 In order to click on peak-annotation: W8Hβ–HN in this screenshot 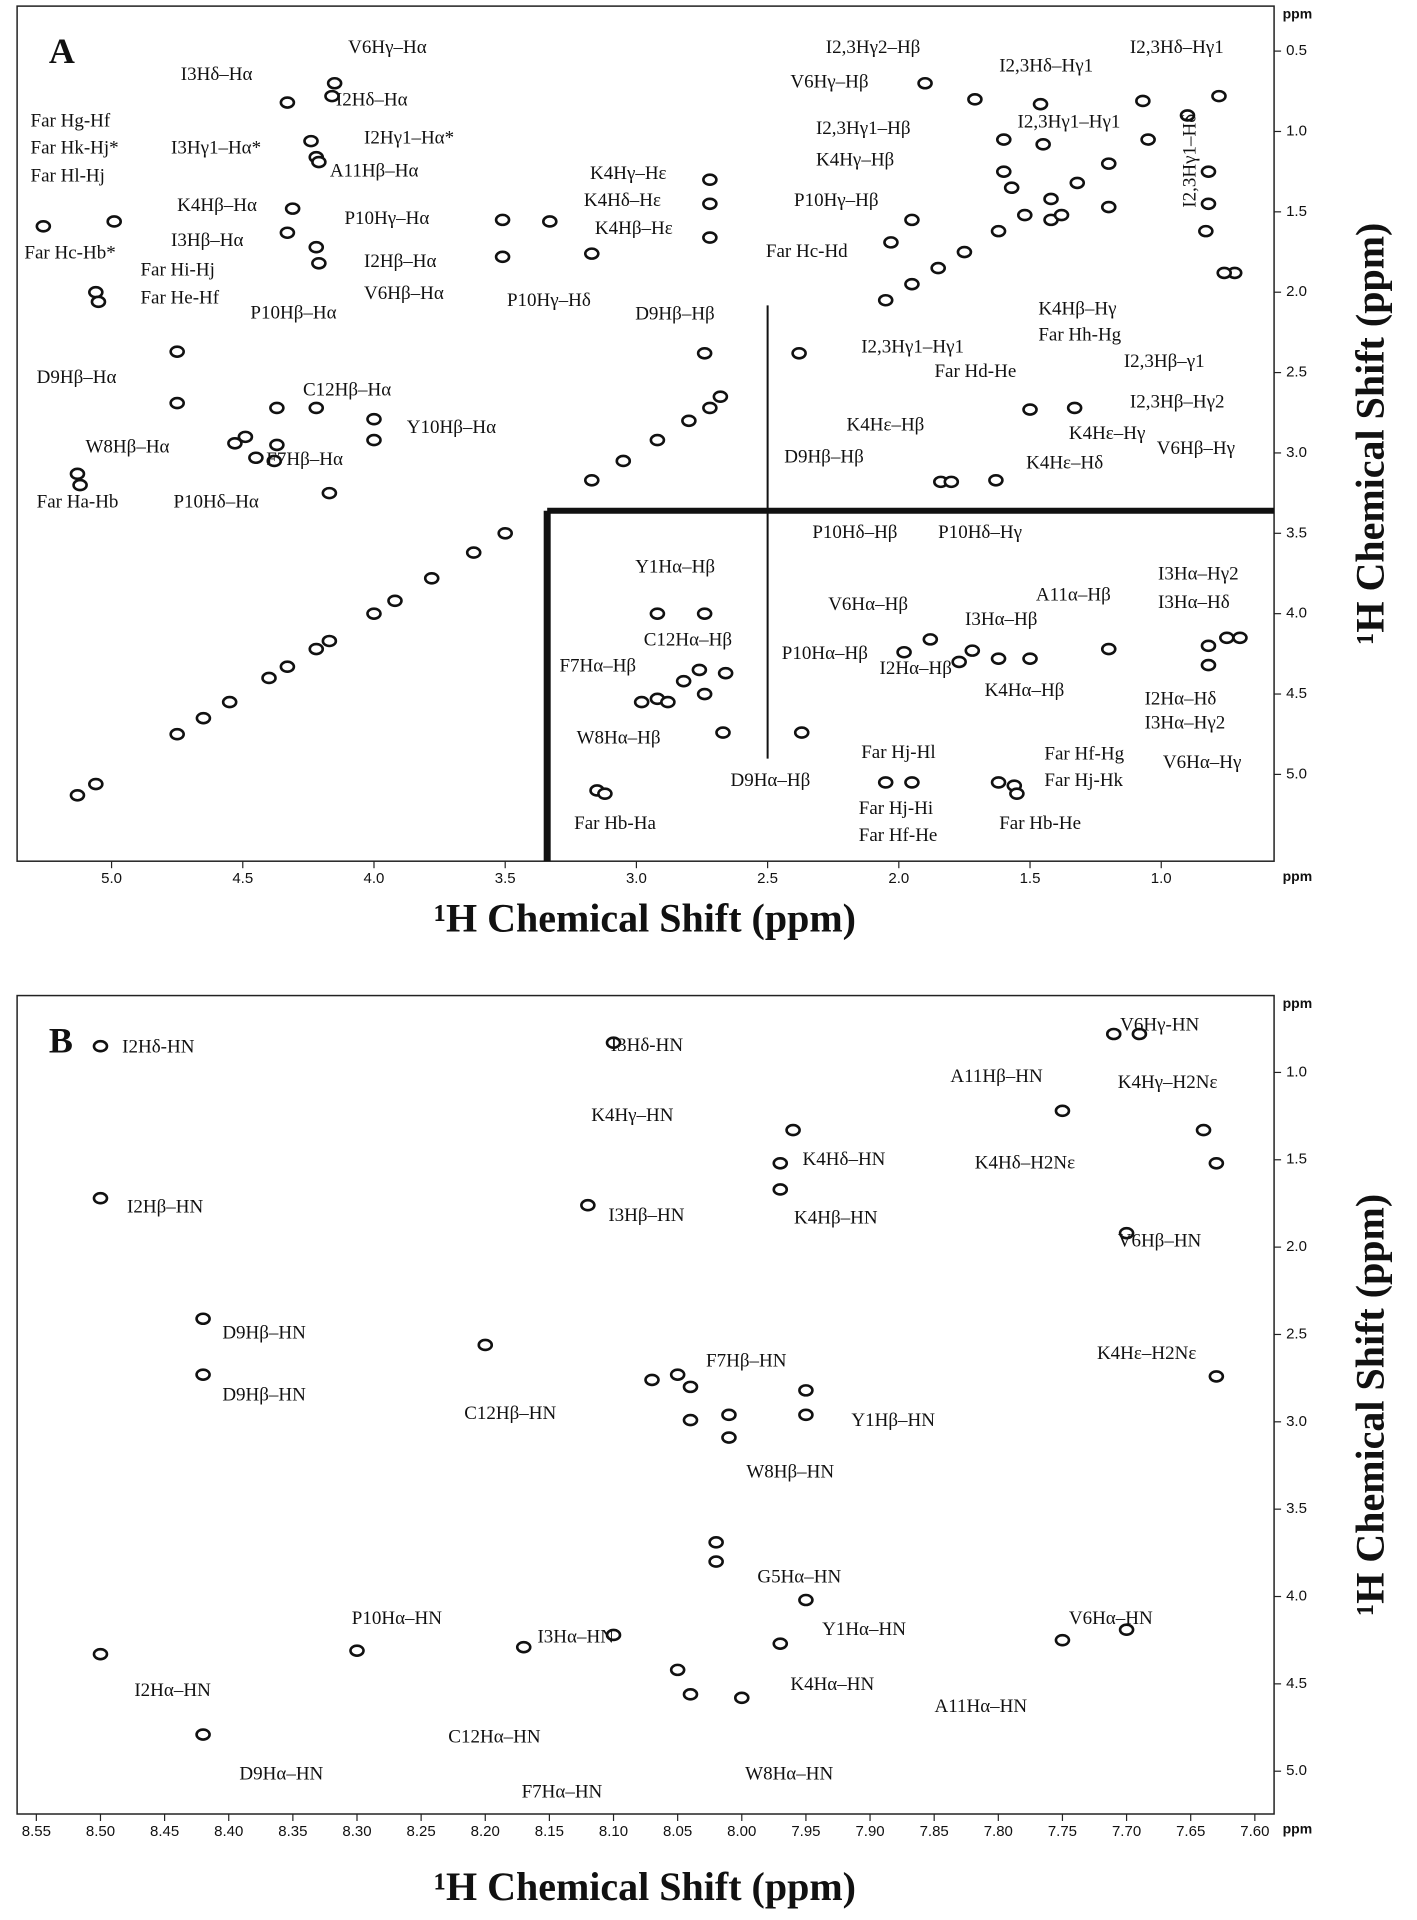, I will do `click(790, 1472)`.